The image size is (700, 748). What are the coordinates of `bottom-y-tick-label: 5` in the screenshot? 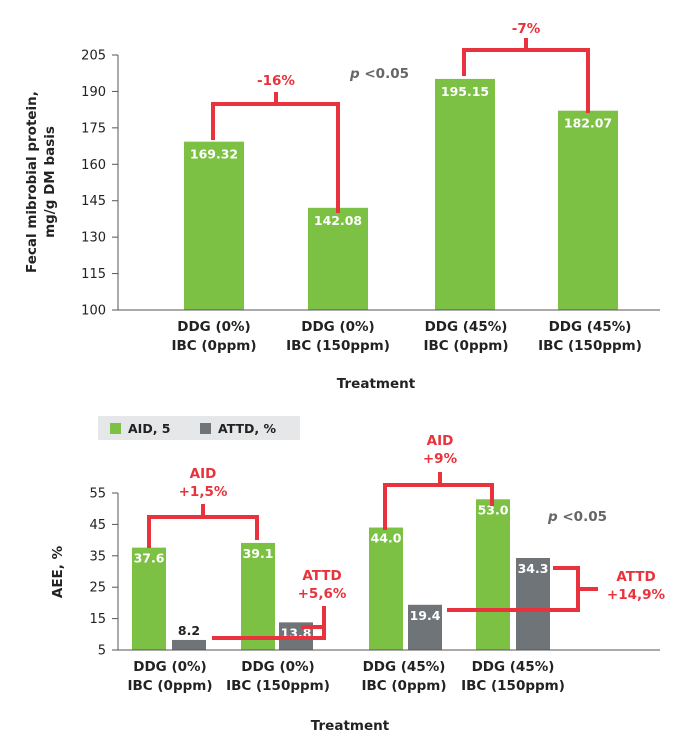 It's located at (102, 651).